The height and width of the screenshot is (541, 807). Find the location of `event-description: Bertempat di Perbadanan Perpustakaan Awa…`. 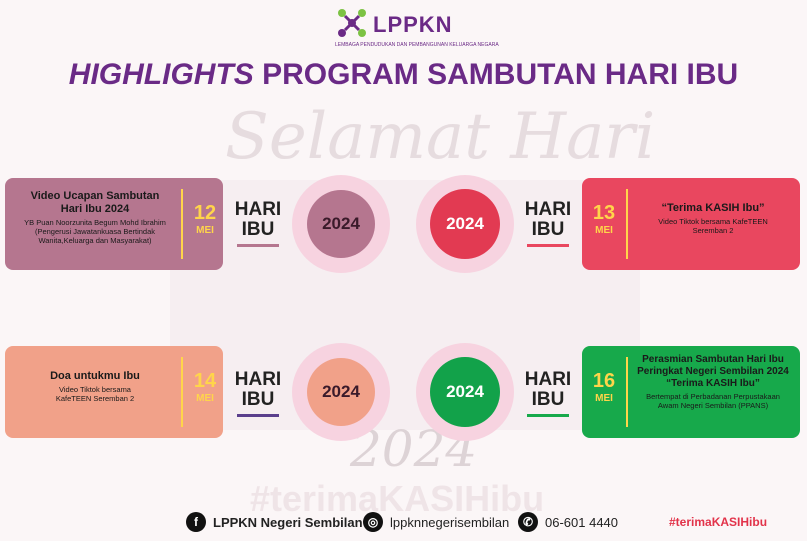

event-description: Bertempat di Perbadanan Perpustakaan Awa… is located at coordinates (713, 401).